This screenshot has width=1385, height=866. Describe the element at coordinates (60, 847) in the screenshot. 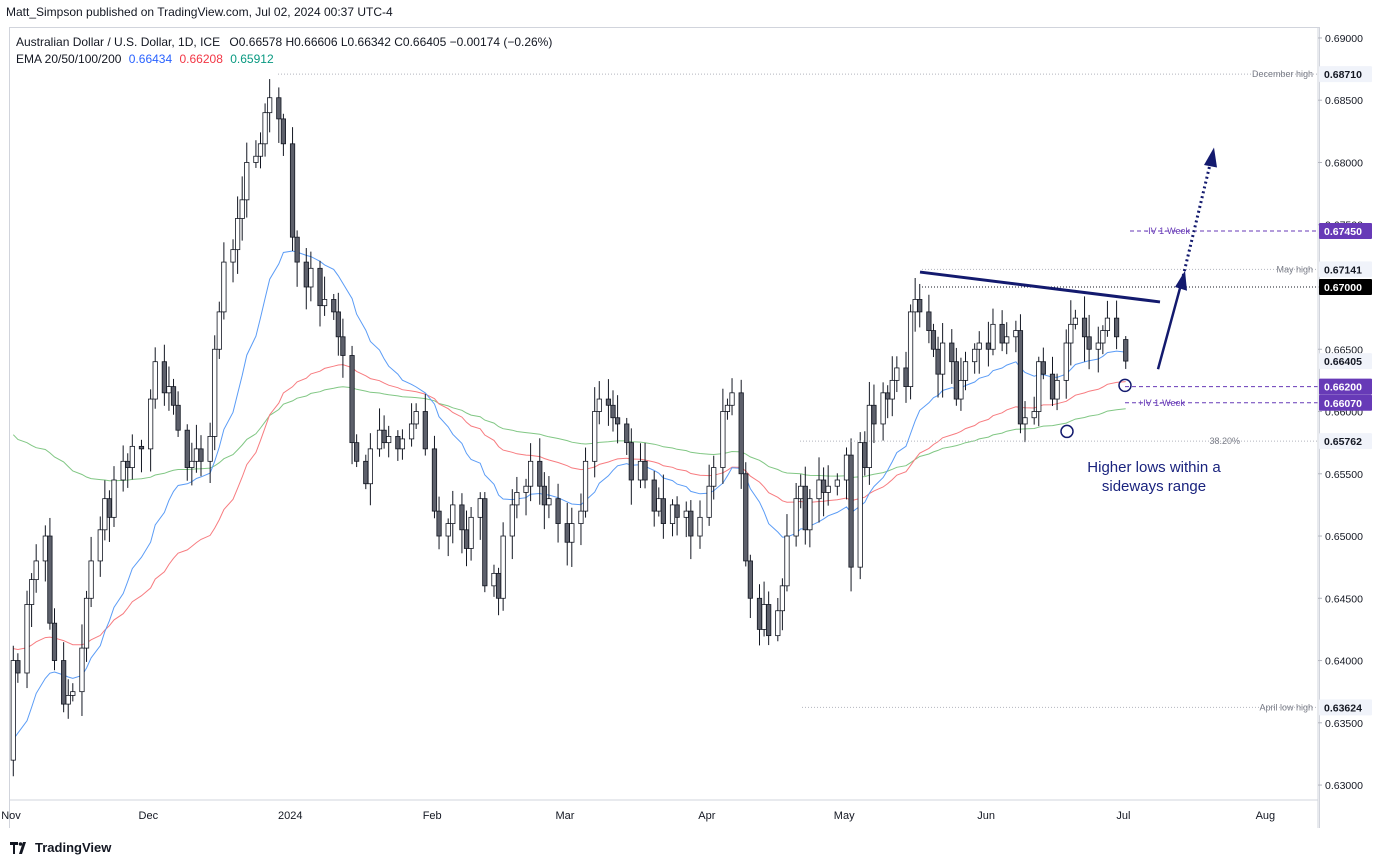

I see `tradingview-logo: TradingView` at that location.